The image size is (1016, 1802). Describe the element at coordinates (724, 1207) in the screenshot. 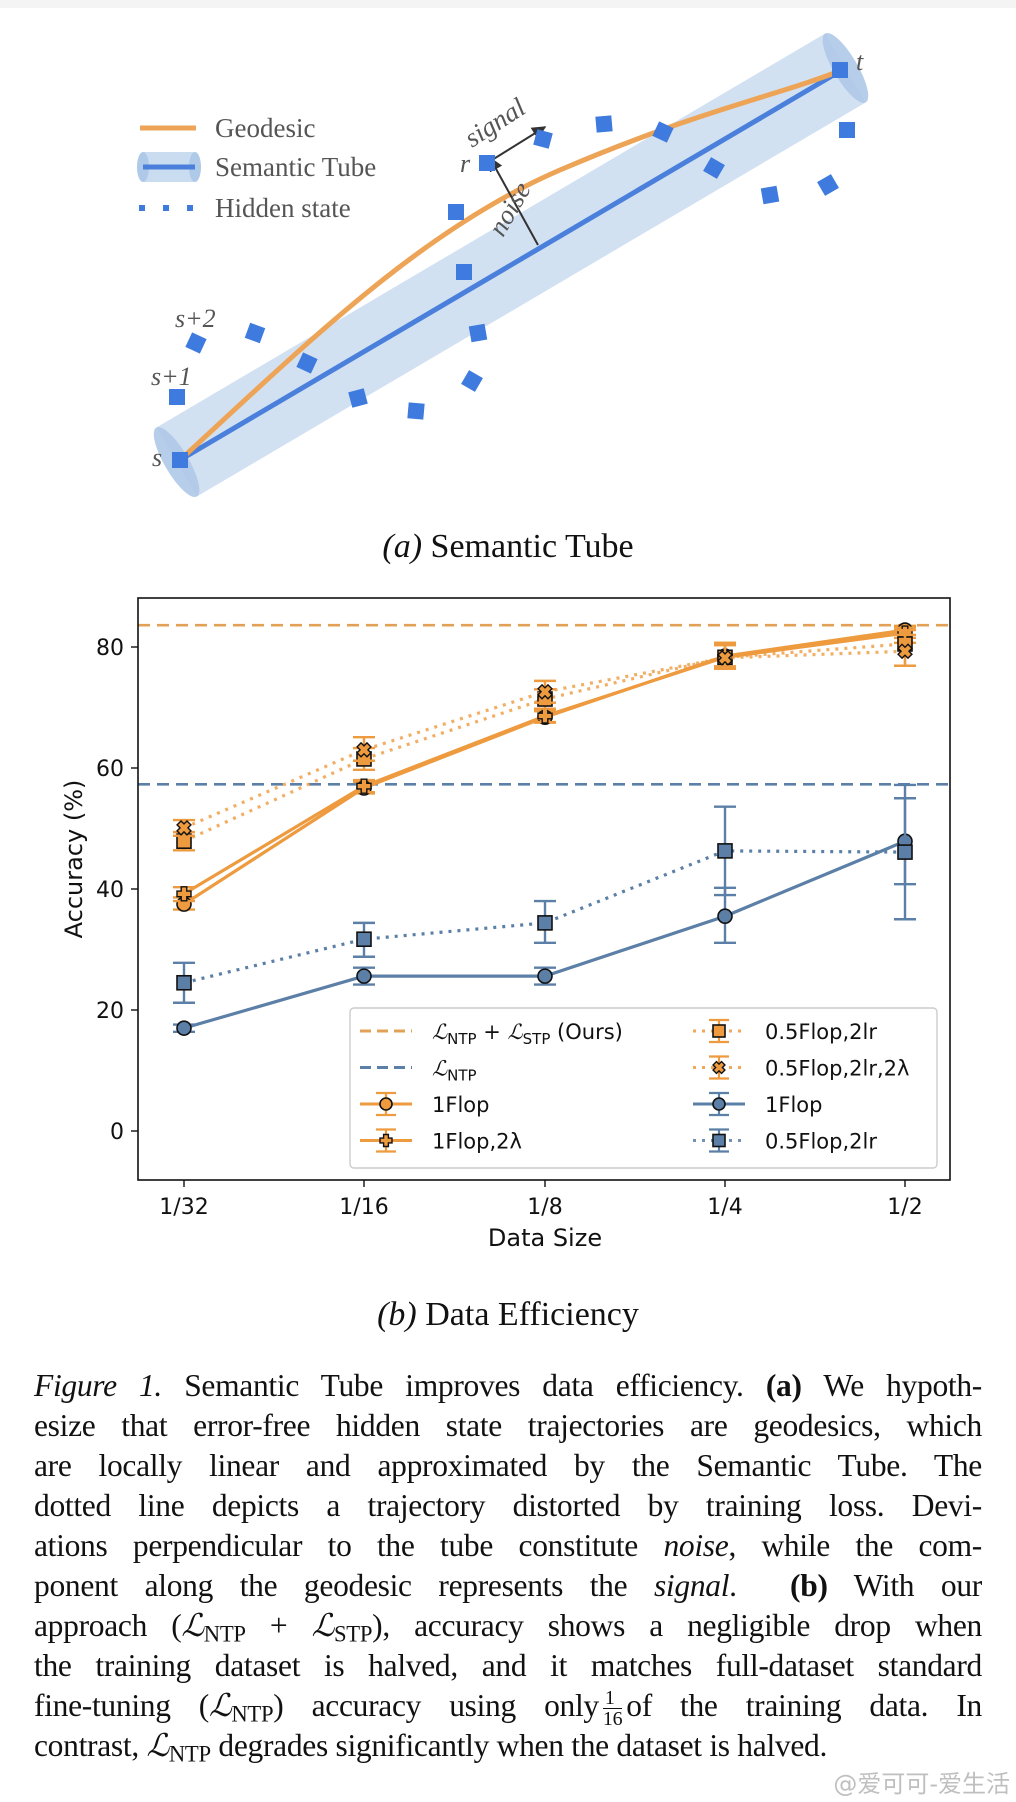

I see `x-tick-label: 1/4` at that location.